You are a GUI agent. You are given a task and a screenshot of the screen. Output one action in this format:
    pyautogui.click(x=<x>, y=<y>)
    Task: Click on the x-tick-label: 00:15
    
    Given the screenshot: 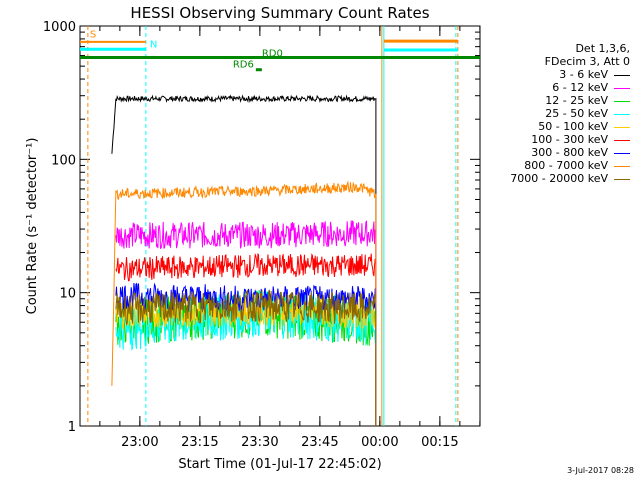 What is the action you would take?
    pyautogui.click(x=439, y=442)
    